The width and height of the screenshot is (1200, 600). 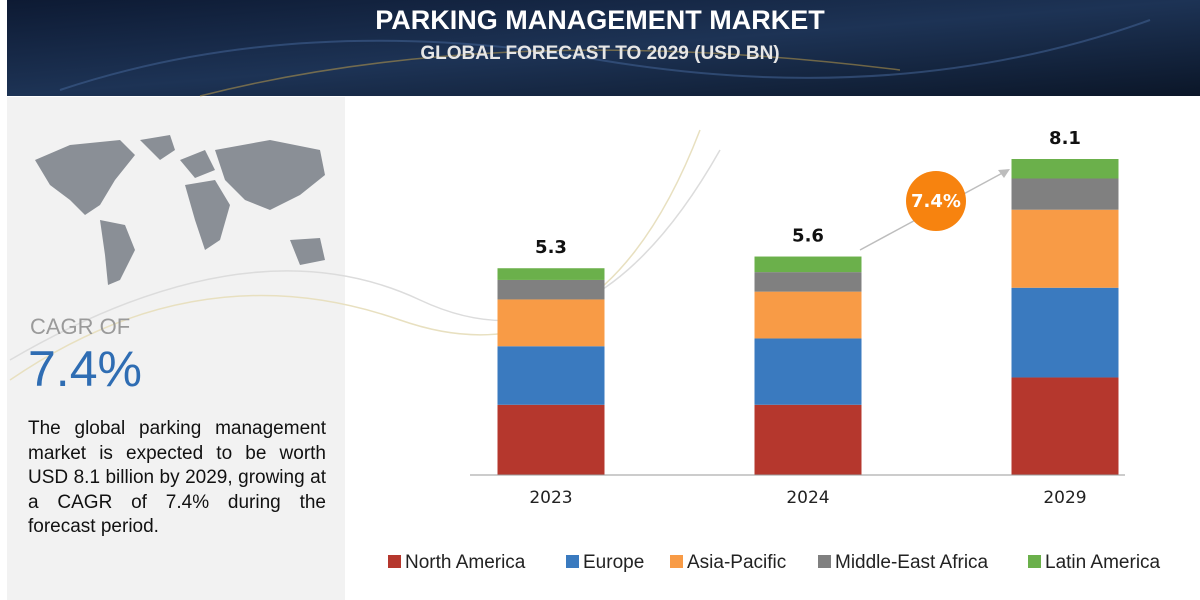 What do you see at coordinates (1064, 498) in the screenshot?
I see `x-tick-label: 2029` at bounding box center [1064, 498].